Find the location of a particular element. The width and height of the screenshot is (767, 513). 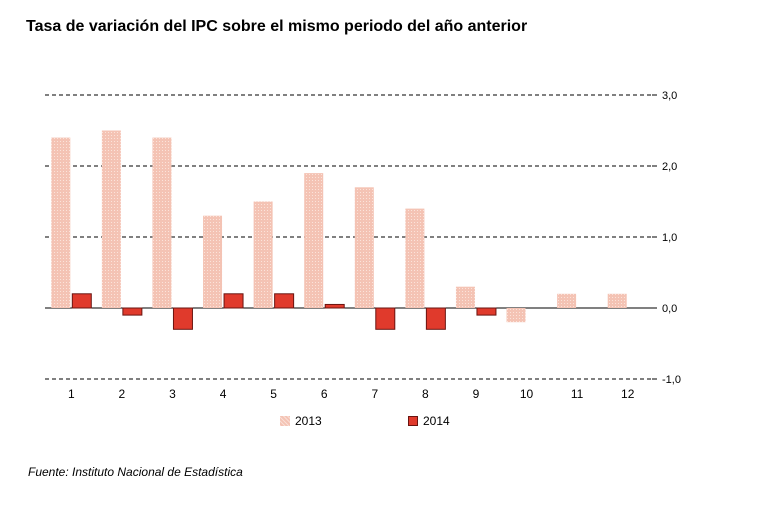

legend-2013: 2013 is located at coordinates (301, 421).